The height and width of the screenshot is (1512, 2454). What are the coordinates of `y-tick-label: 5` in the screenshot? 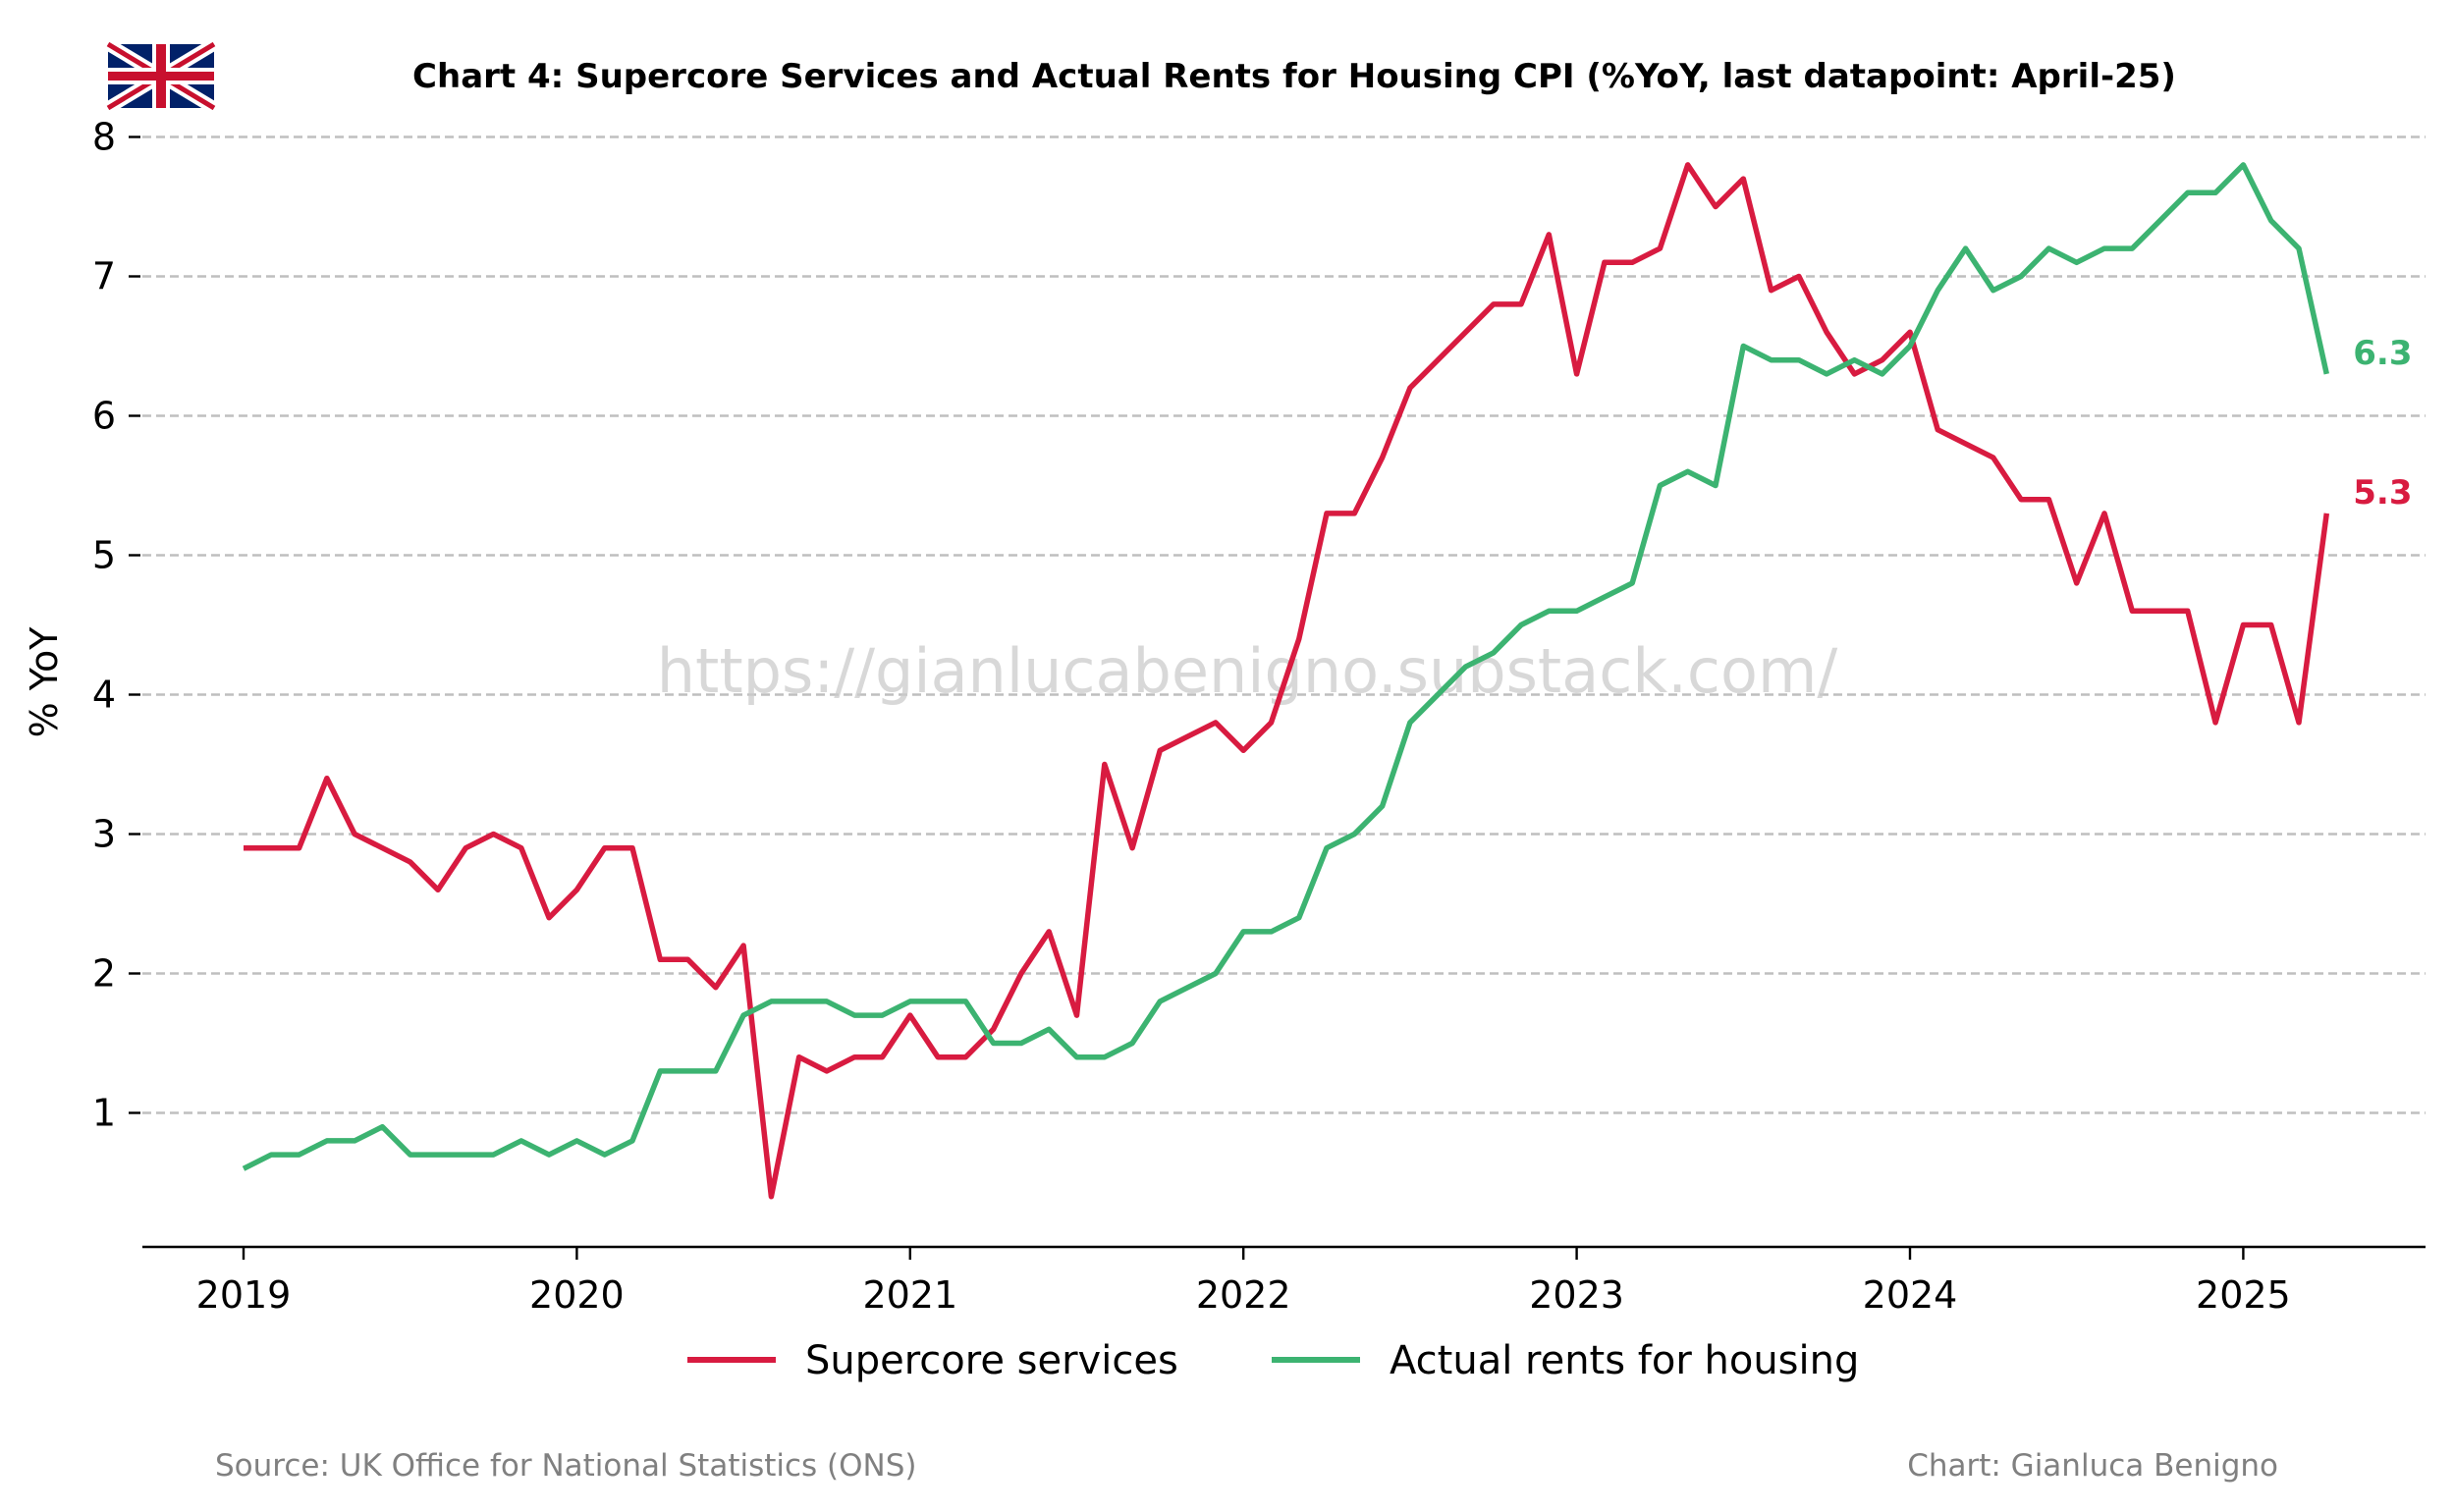 It's located at (104, 555).